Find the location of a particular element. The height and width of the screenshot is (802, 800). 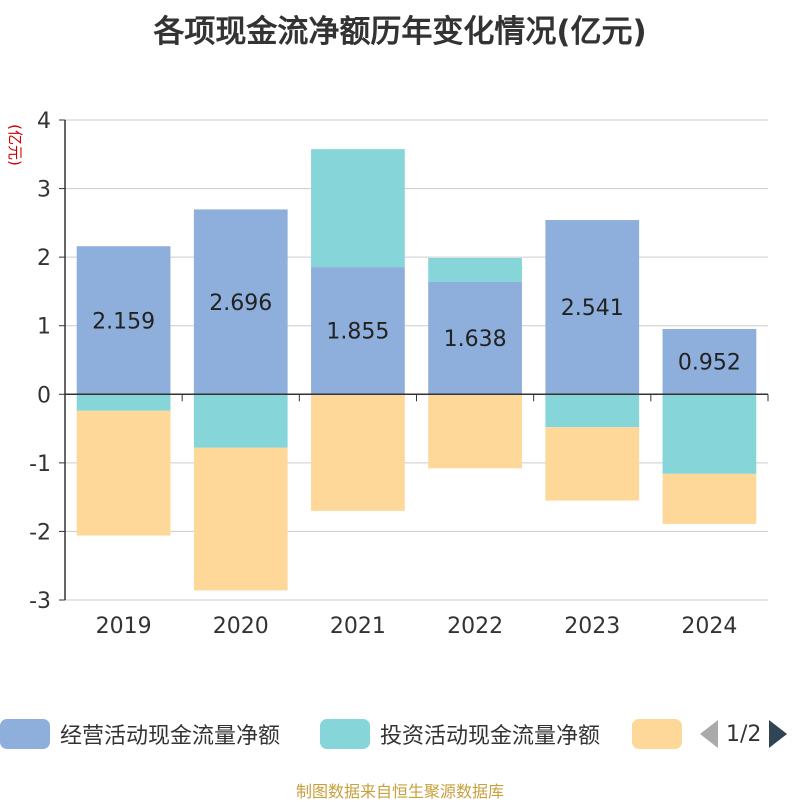

y-tick-label-3: 1 is located at coordinates (44, 327).